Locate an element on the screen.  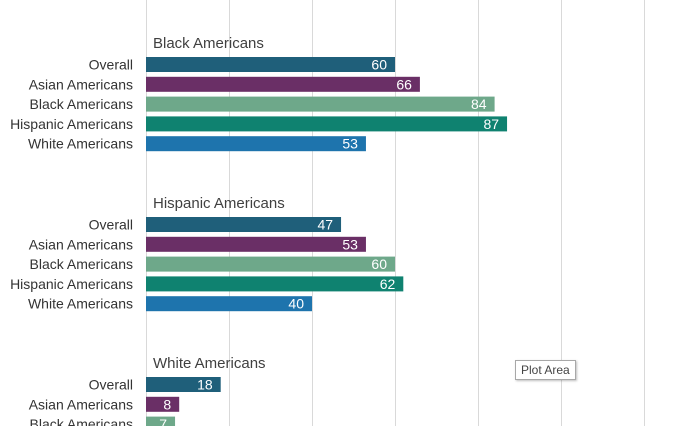
group-title: Hispanic Americans is located at coordinates (219, 203).